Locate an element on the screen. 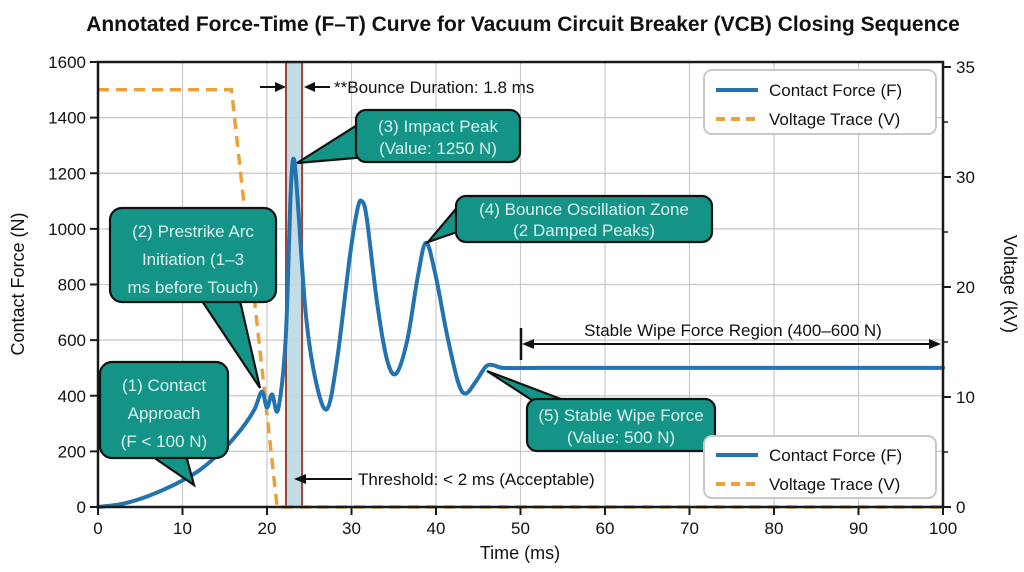 The height and width of the screenshot is (572, 1024). callout1-line2: Approach is located at coordinates (164, 413).